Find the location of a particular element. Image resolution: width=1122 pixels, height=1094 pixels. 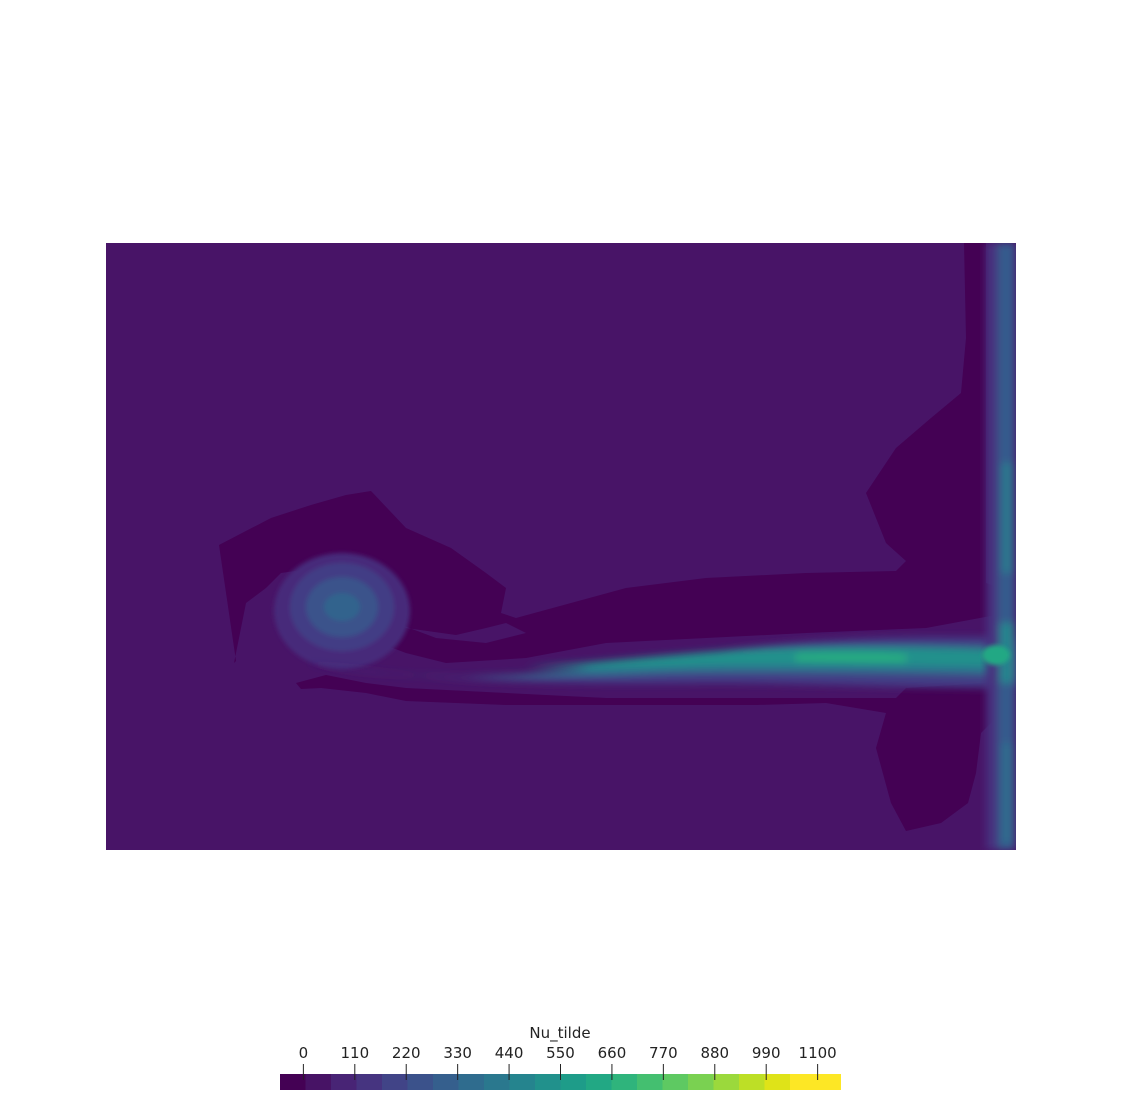

colorbar-tick-label: 110 is located at coordinates (355, 1053).